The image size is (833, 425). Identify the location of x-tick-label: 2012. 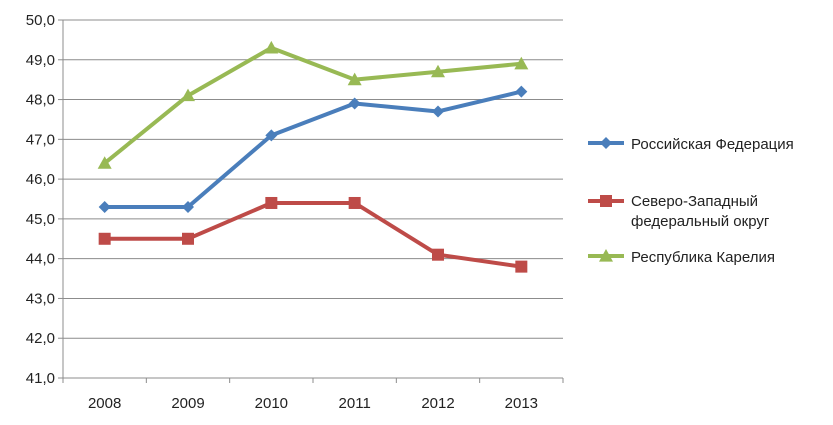
(437, 403).